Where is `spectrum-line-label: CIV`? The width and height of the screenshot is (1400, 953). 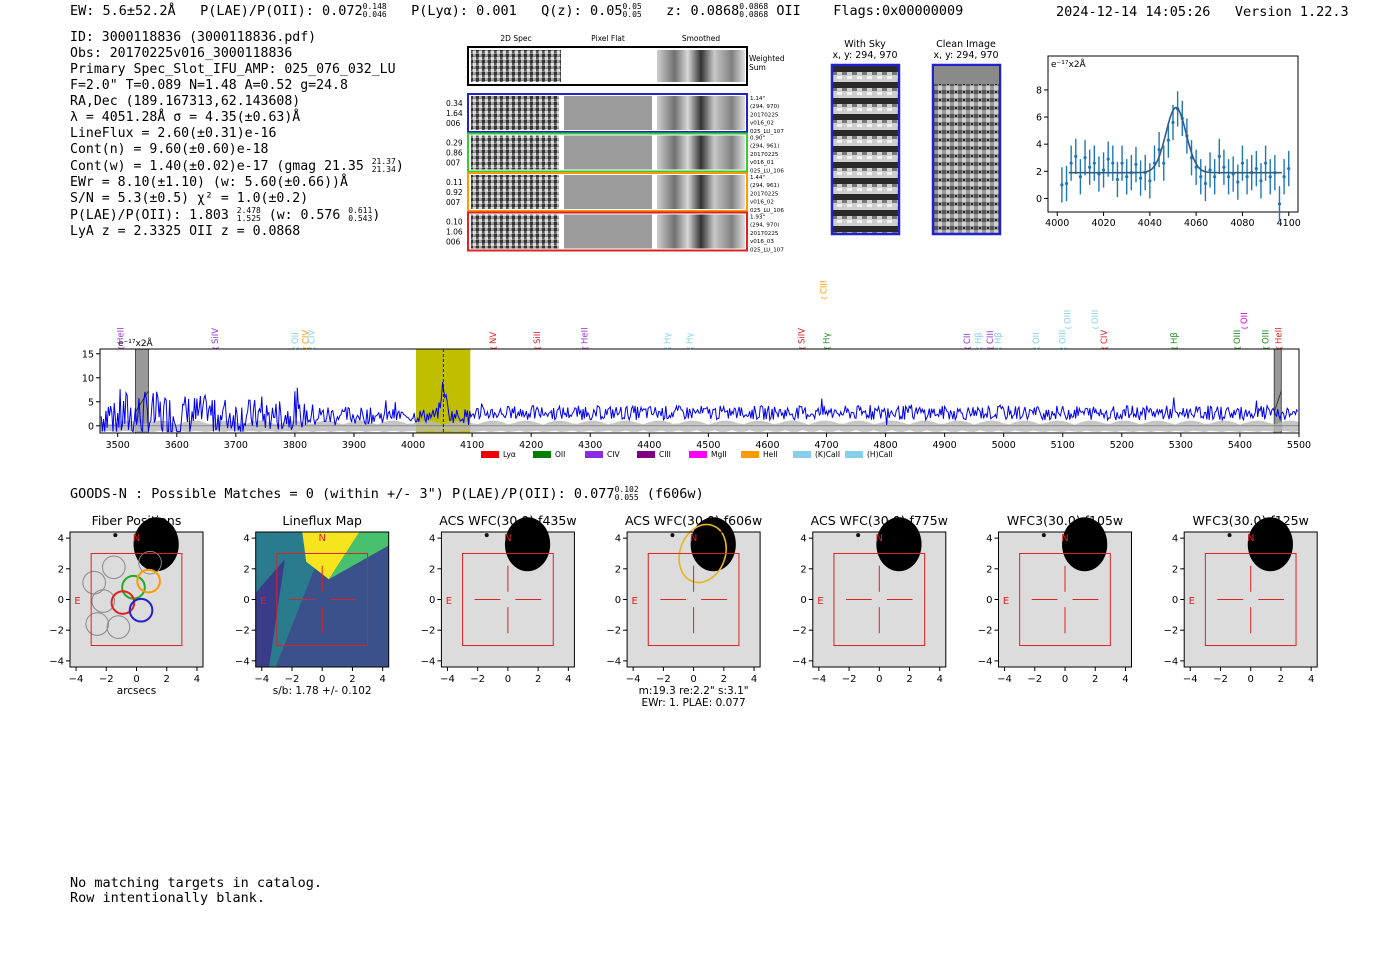
spectrum-line-label: CIV is located at coordinates (1105, 337).